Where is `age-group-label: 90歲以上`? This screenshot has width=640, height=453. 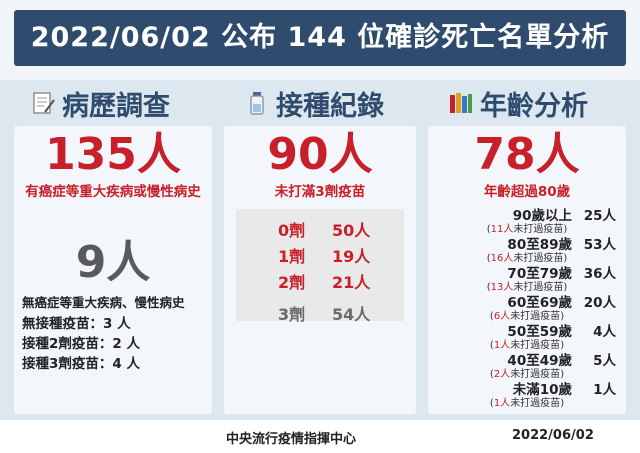
age-group-label: 90歲以上 is located at coordinates (542, 216).